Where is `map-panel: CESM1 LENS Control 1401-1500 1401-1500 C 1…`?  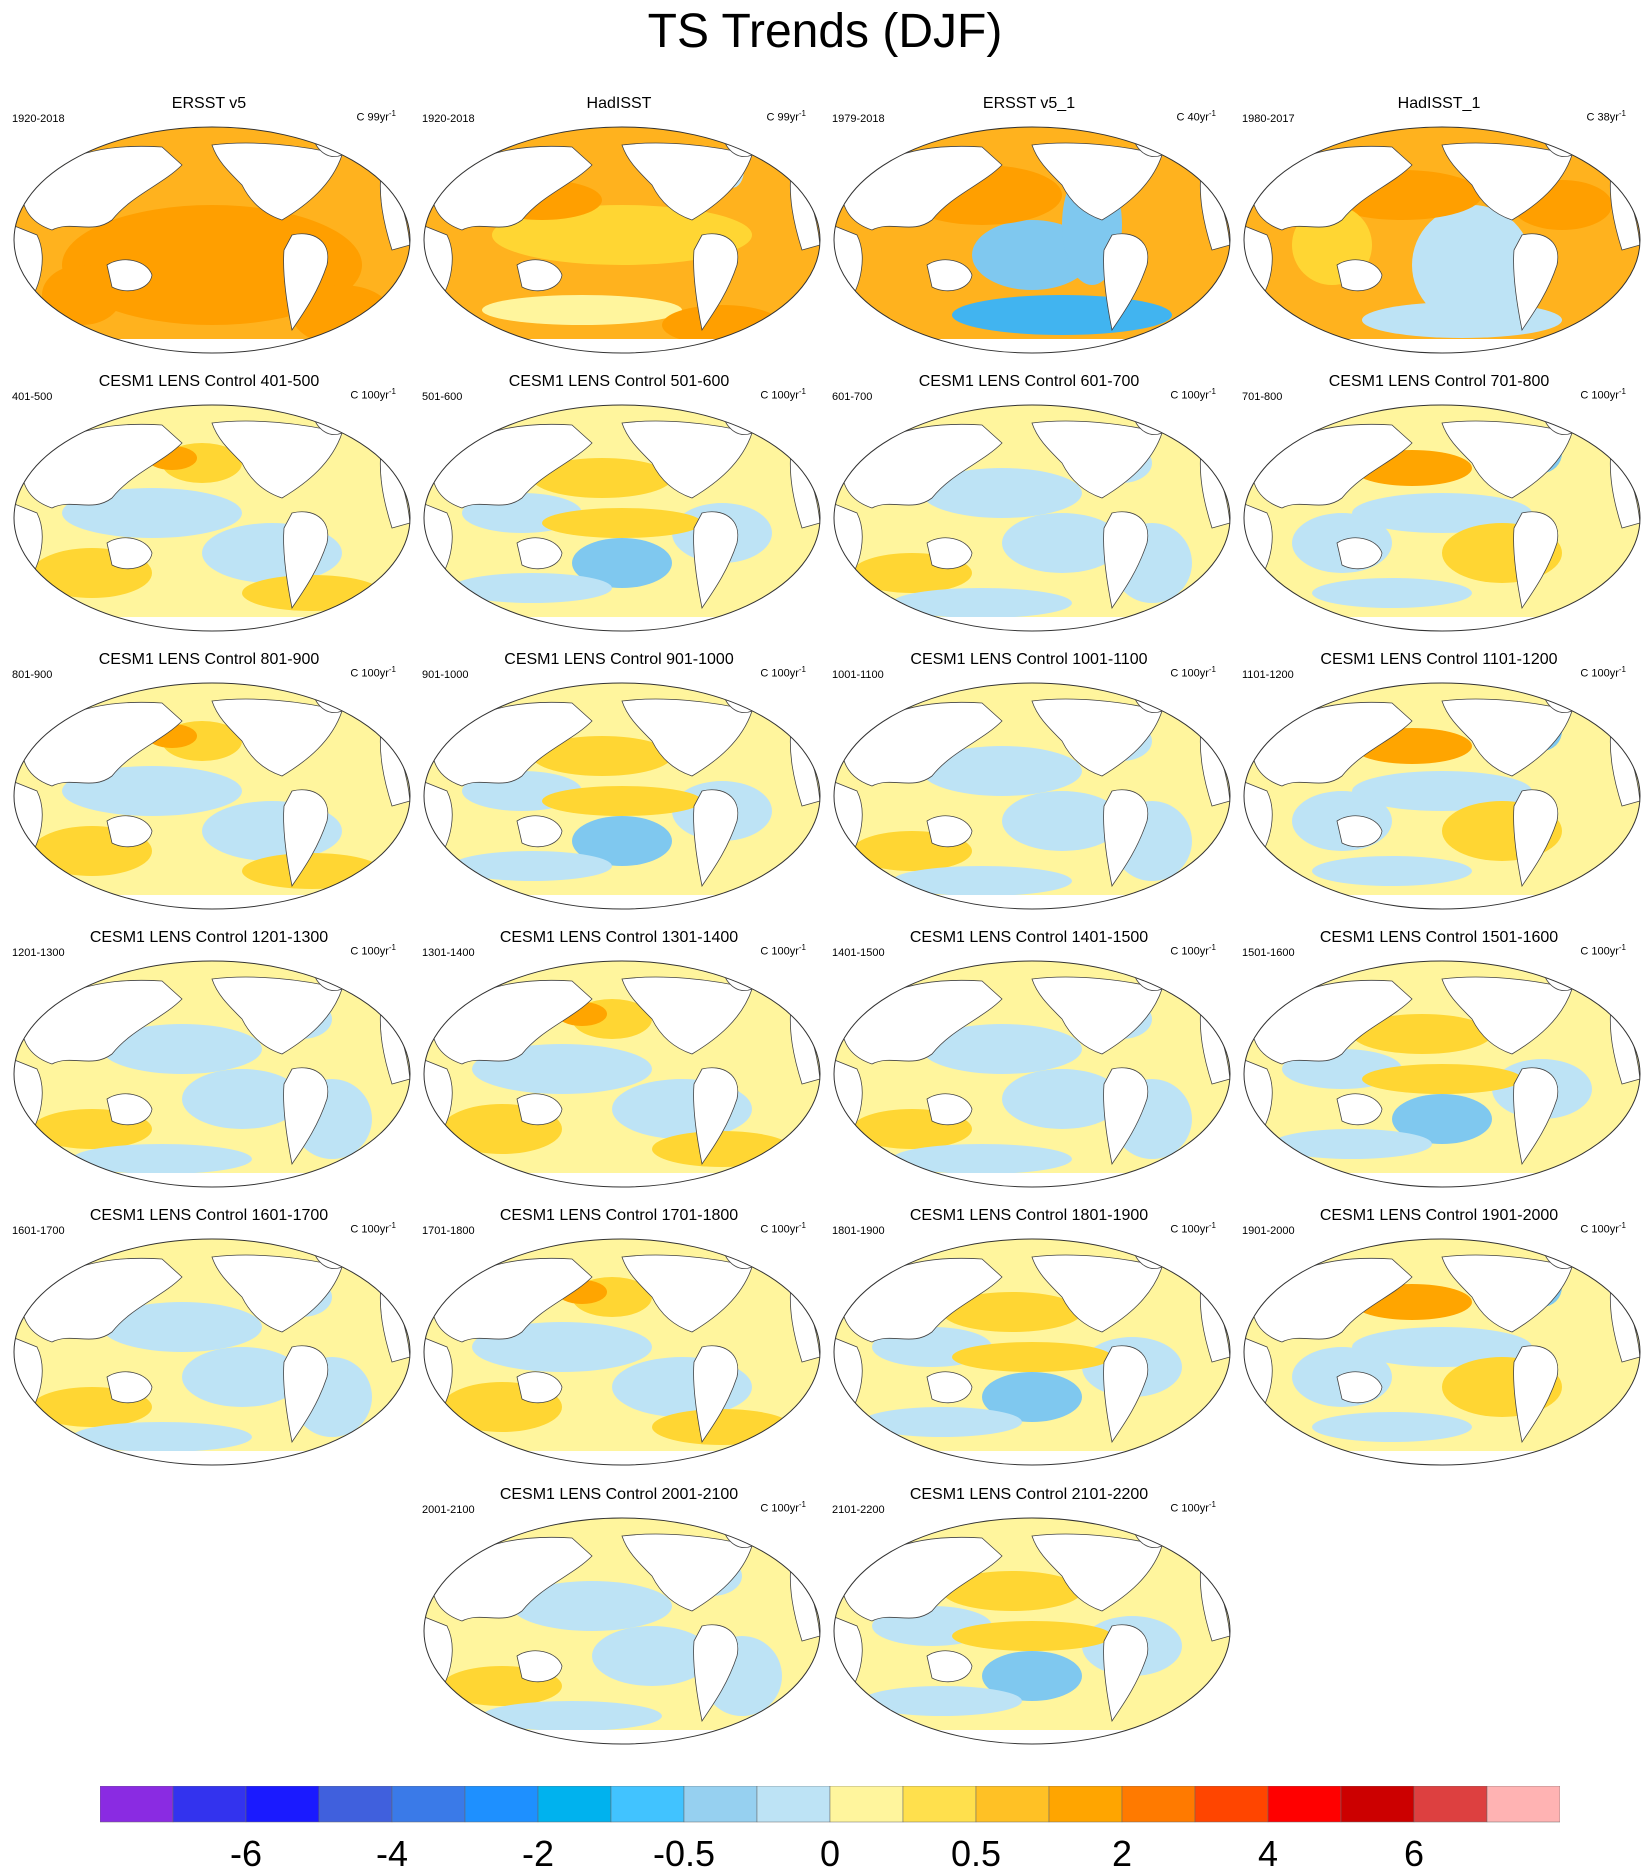
map-panel: CESM1 LENS Control 1401-1500 1401-1500 C 1… is located at coordinates (1029, 1061).